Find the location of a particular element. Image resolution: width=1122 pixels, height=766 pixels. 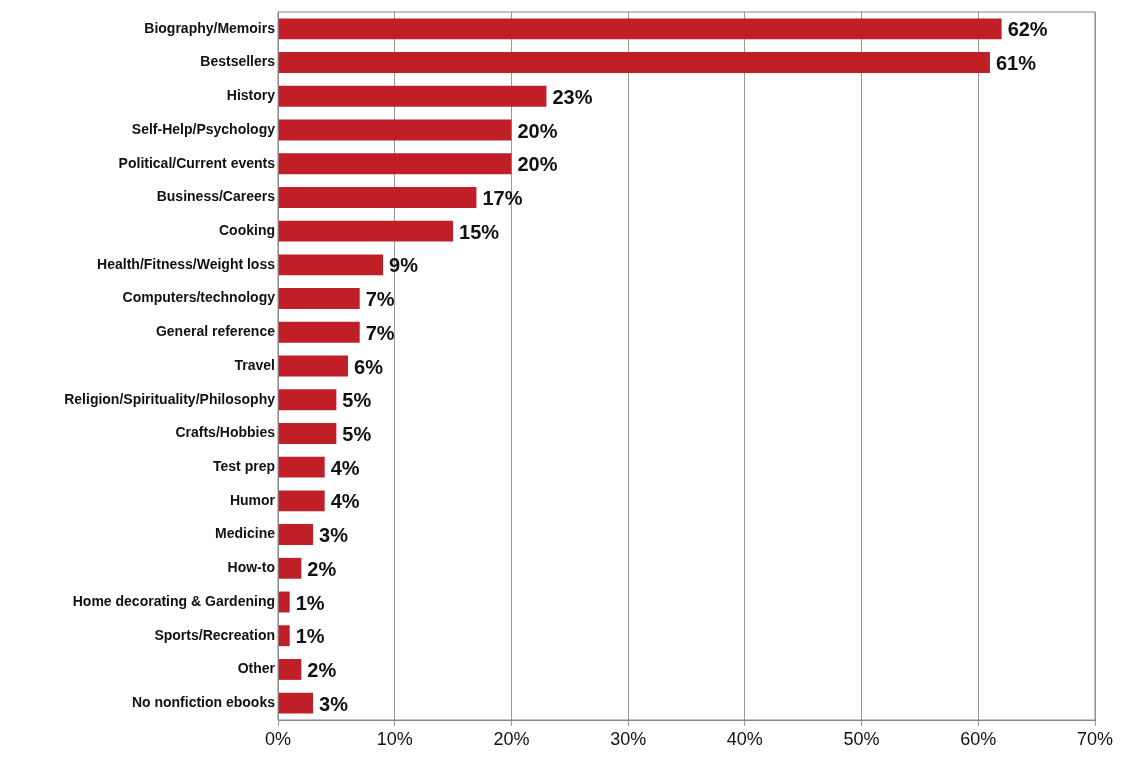

x-tick-label: 0% is located at coordinates (278, 738).